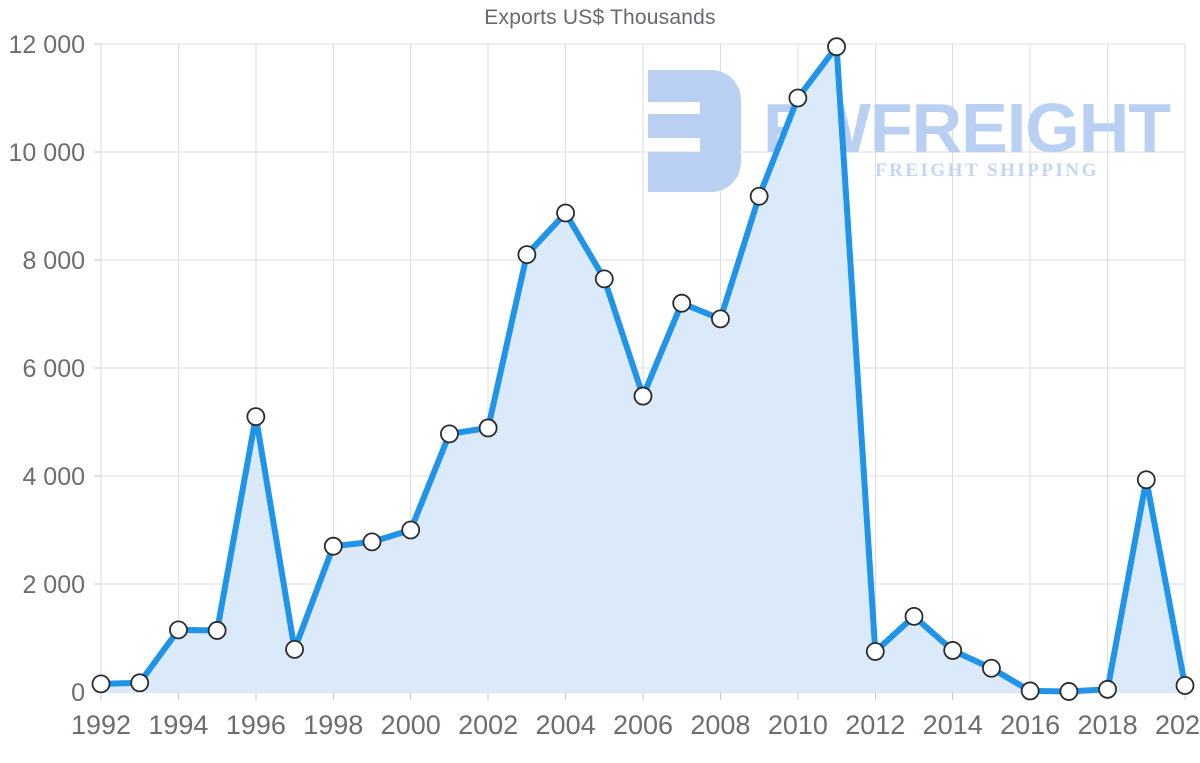 Image resolution: width=1200 pixels, height=763 pixels. What do you see at coordinates (178, 725) in the screenshot?
I see `x-tick-label: 1994` at bounding box center [178, 725].